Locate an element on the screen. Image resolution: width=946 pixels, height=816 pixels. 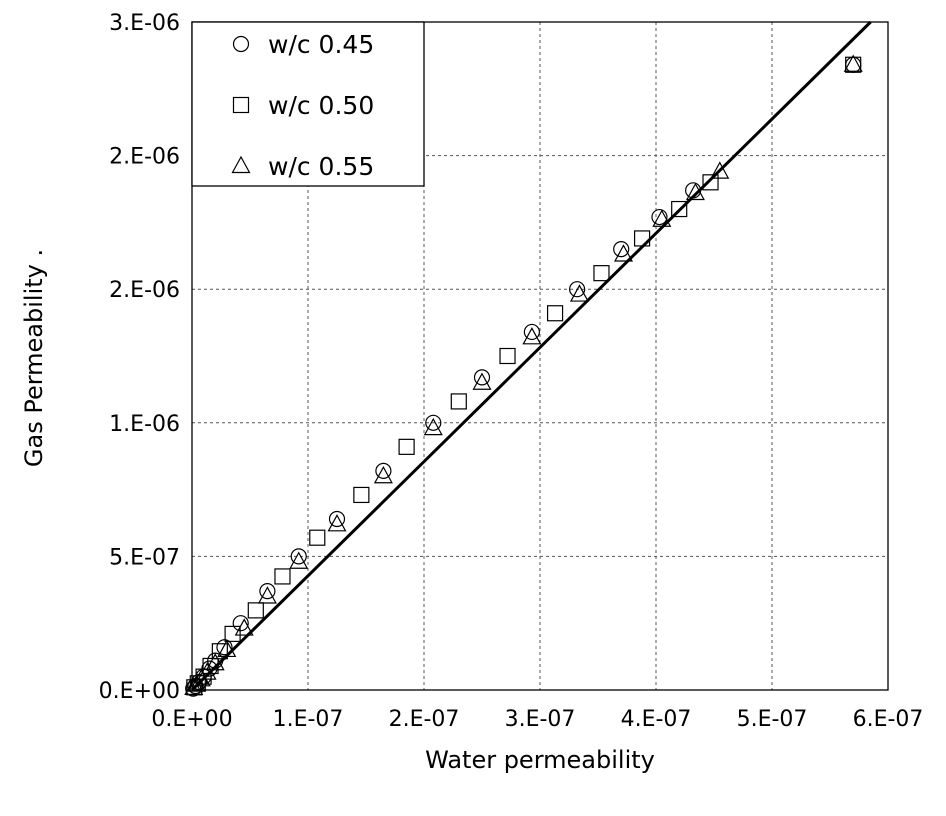
legend-box is located at coordinates (308, 104).